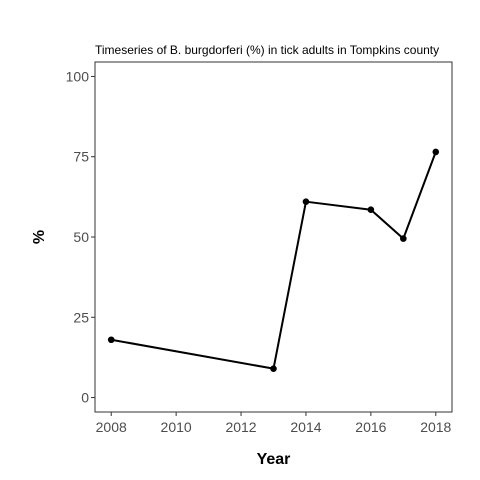  I want to click on x-axis: 2008 2010 2012 2014 2016 2018, so click(274, 423).